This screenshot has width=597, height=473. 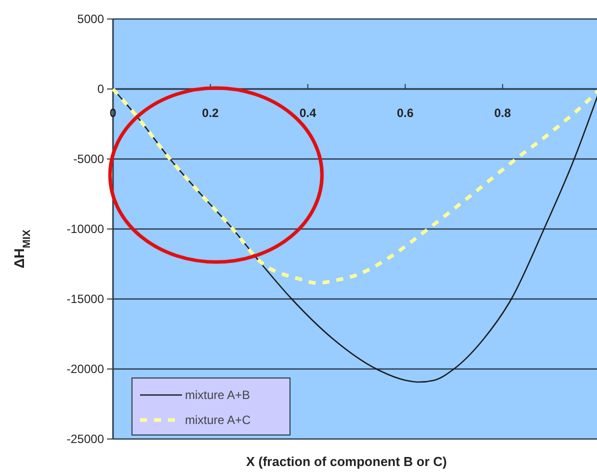 What do you see at coordinates (346, 461) in the screenshot?
I see `x-axis-title: X (fraction of component B or C)` at bounding box center [346, 461].